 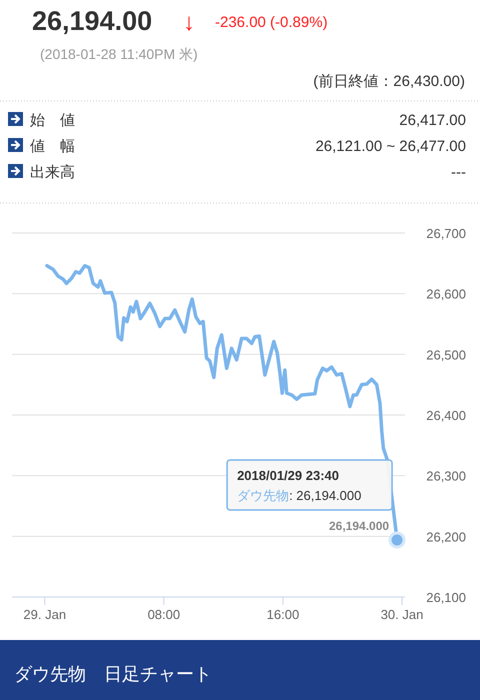 What do you see at coordinates (389, 81) in the screenshot?
I see `text: (前日終値：26,430.00)` at bounding box center [389, 81].